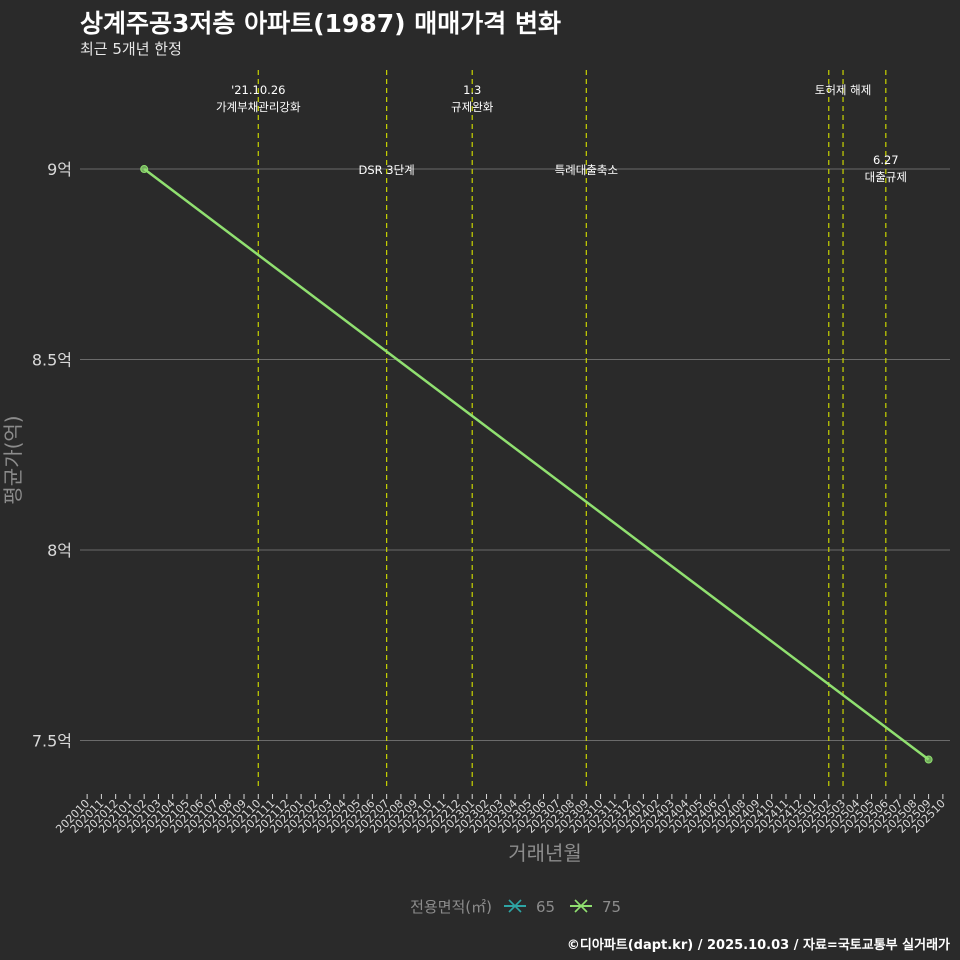 This screenshot has width=960, height=960. What do you see at coordinates (52, 740) in the screenshot?
I see `y-tick-label: 7.5억` at bounding box center [52, 740].